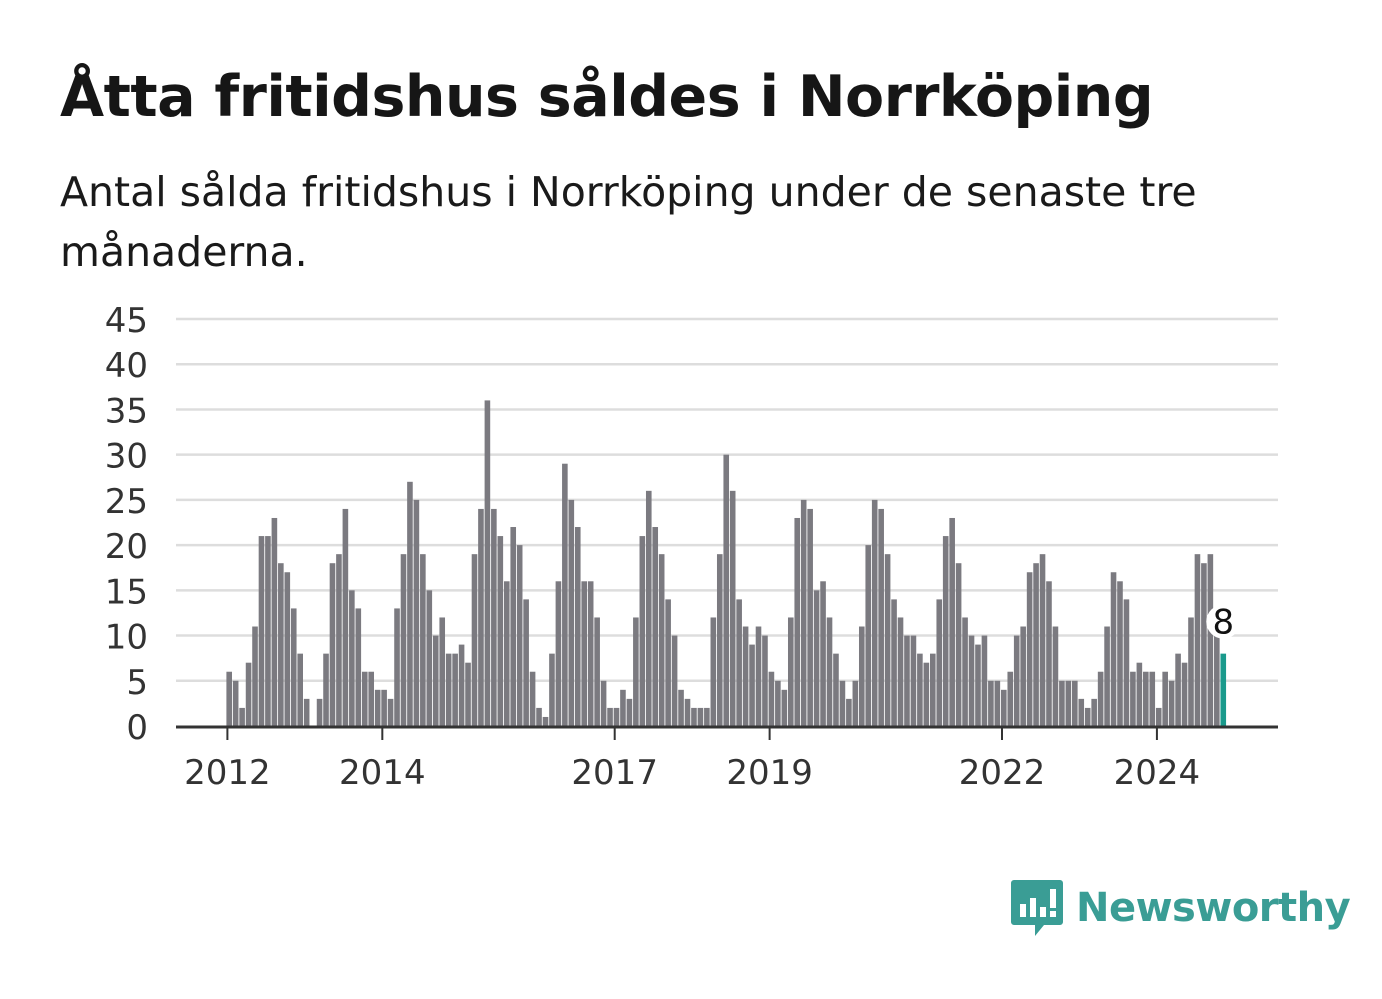 Image resolution: width=1382 pixels, height=999 pixels. What do you see at coordinates (1157, 773) in the screenshot?
I see `x-tick-label: 2024` at bounding box center [1157, 773].